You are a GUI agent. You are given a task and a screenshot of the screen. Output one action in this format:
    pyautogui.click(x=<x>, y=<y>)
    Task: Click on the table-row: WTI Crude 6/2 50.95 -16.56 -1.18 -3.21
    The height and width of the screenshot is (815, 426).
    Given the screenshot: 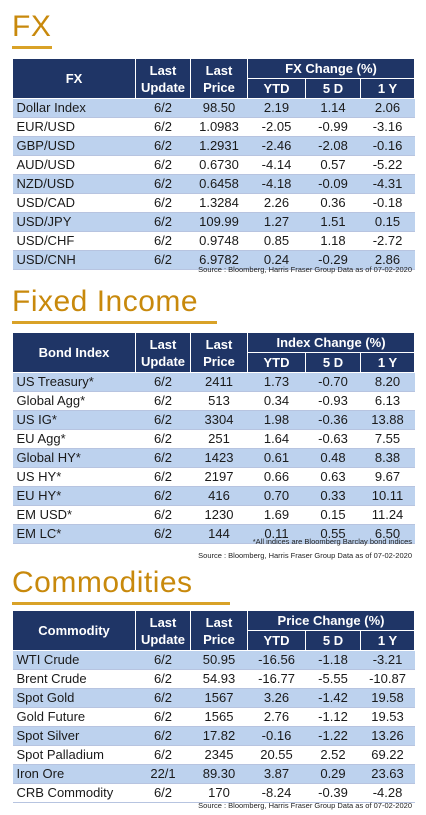 What is the action you would take?
    pyautogui.click(x=213, y=660)
    